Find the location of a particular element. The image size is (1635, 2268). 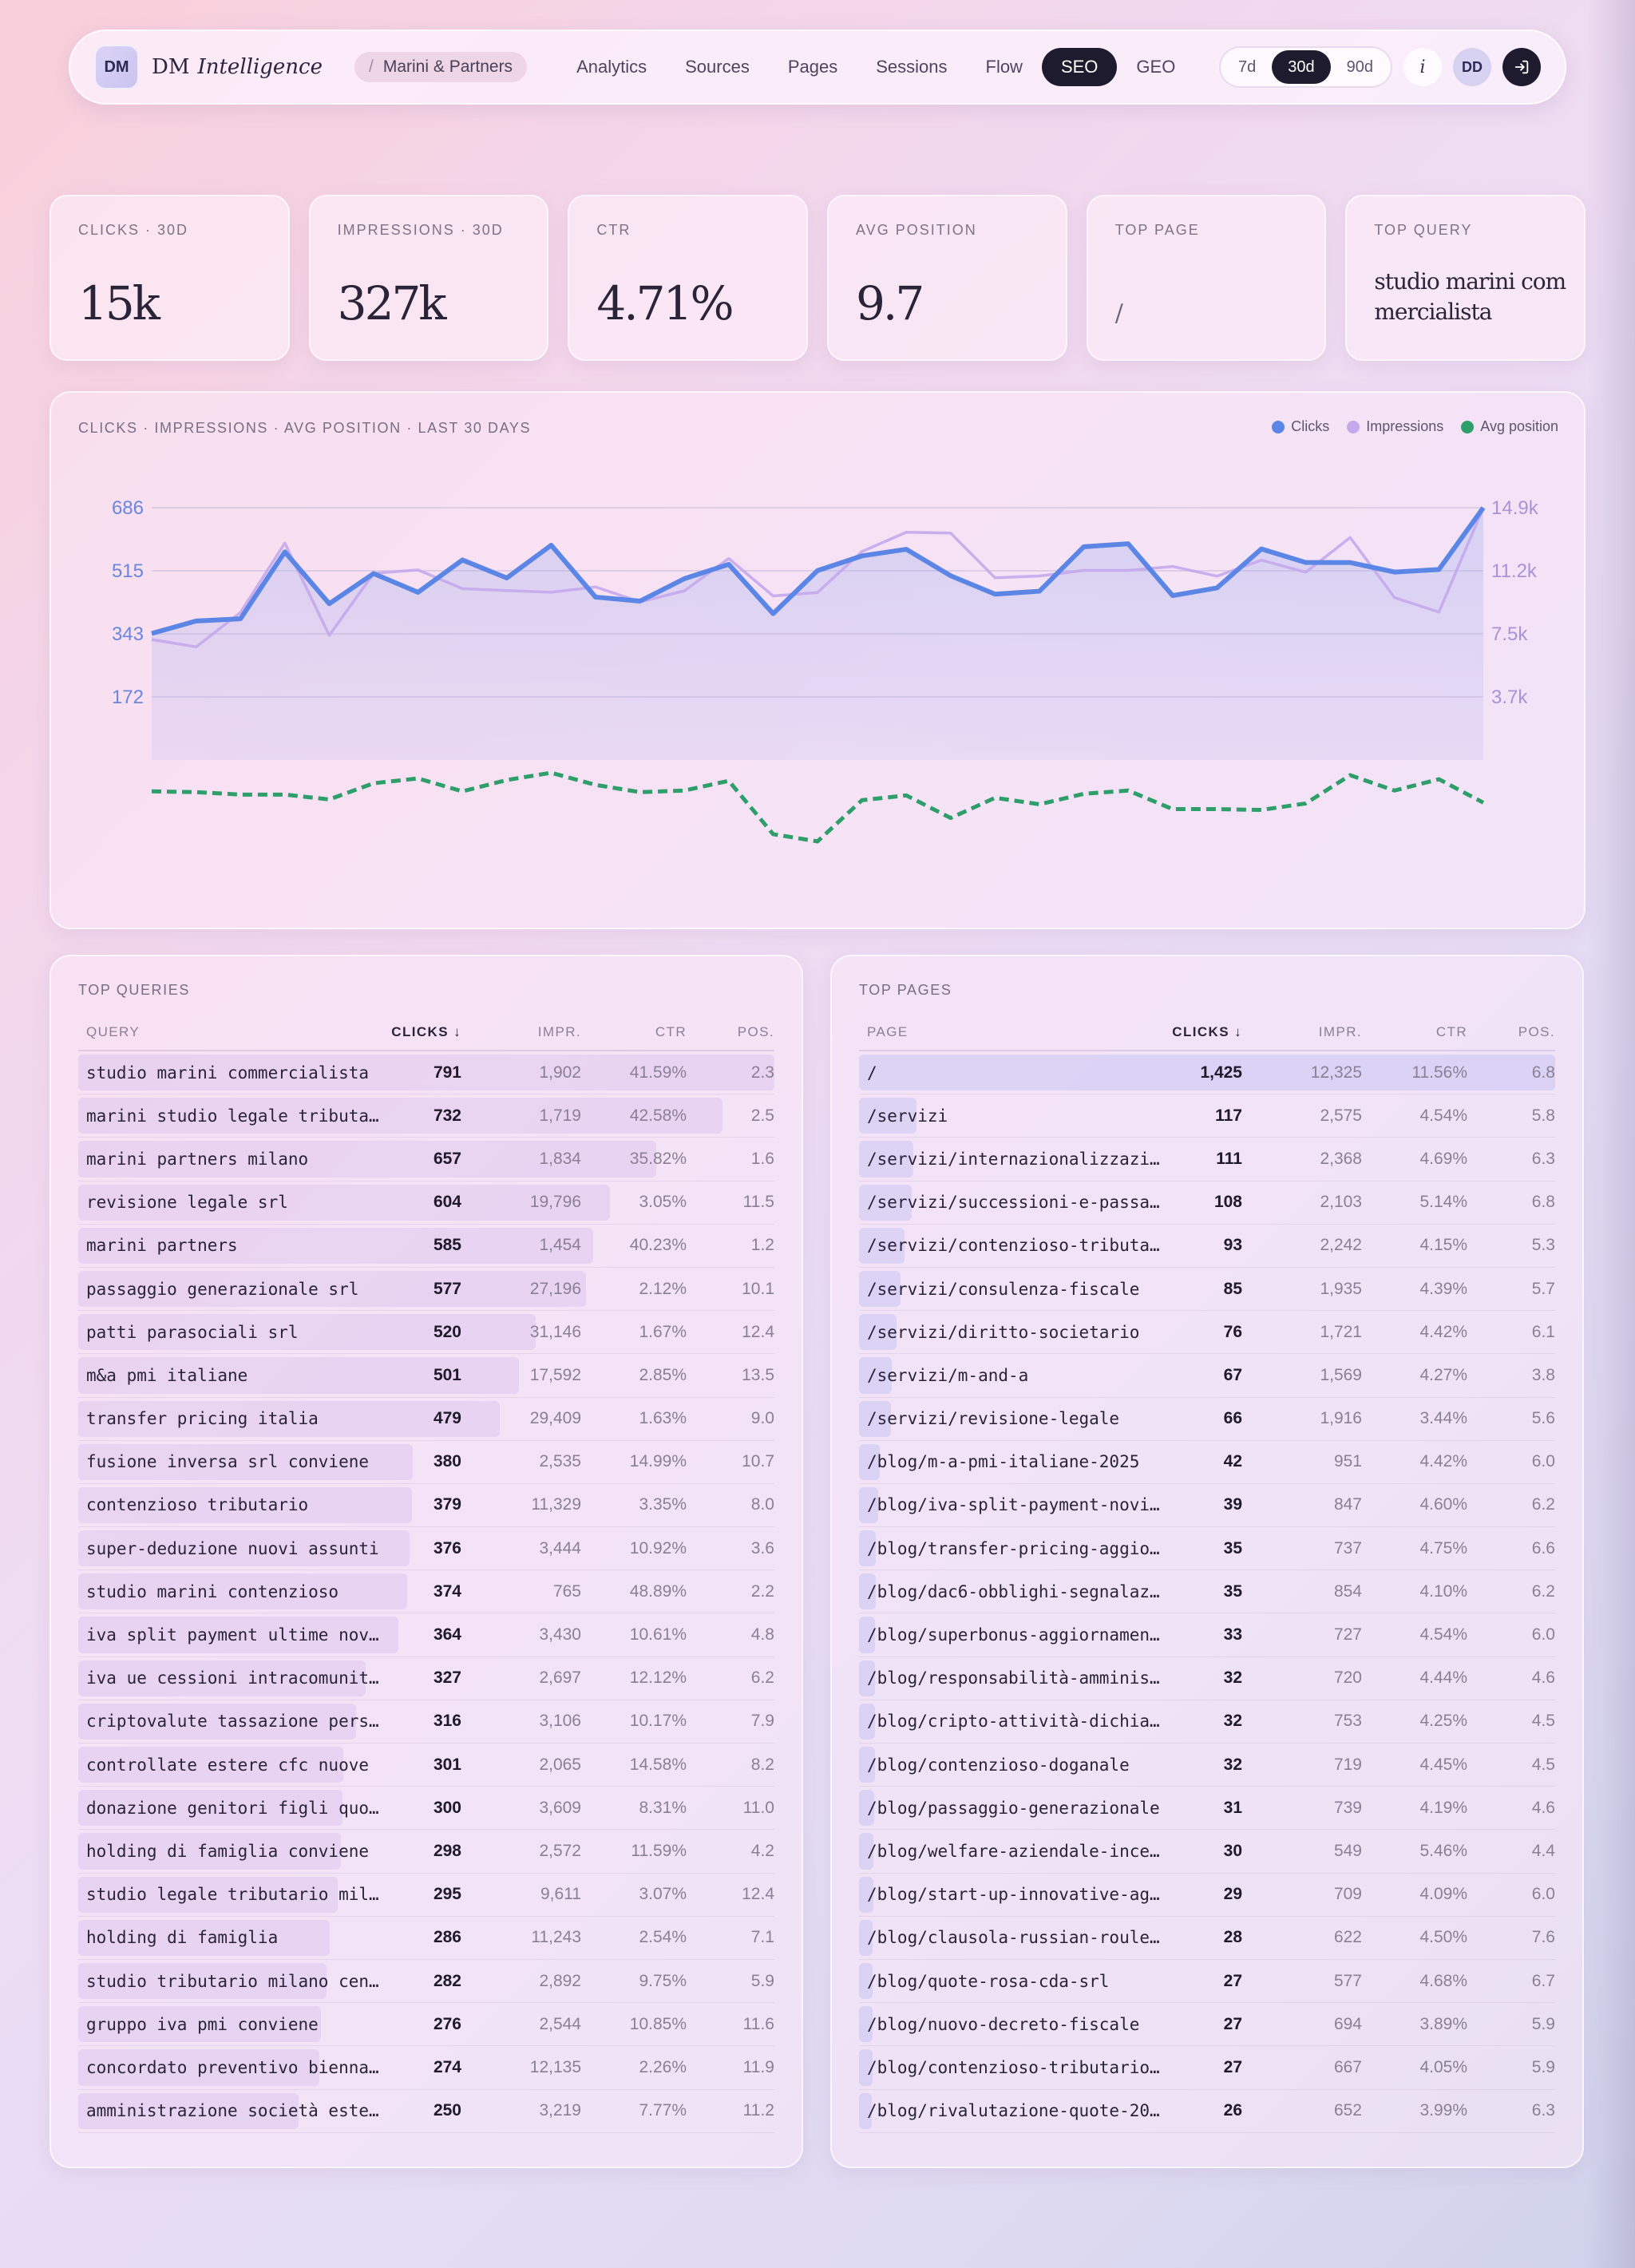

brand-name: DM Intelligence is located at coordinates (237, 67).